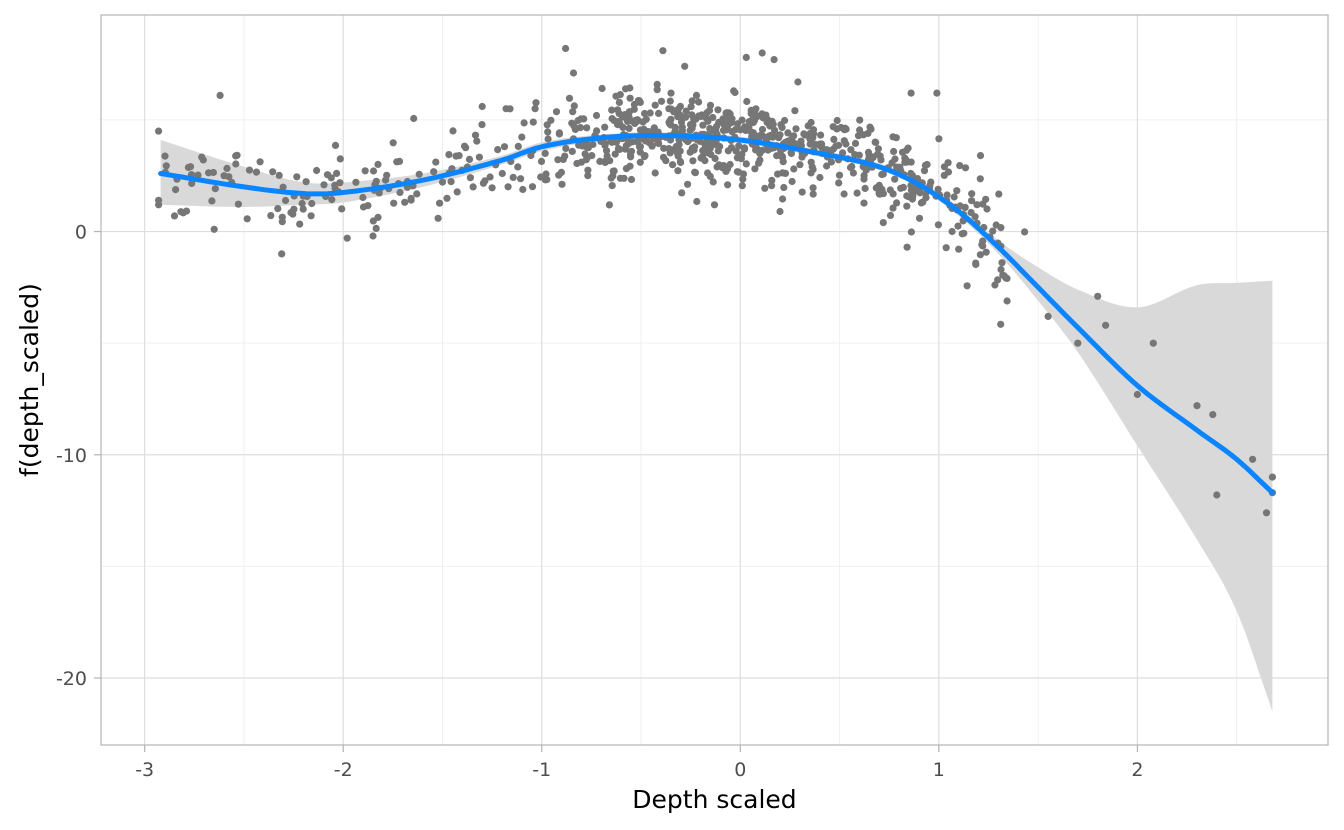  I want to click on x-tick-label: 0, so click(740, 770).